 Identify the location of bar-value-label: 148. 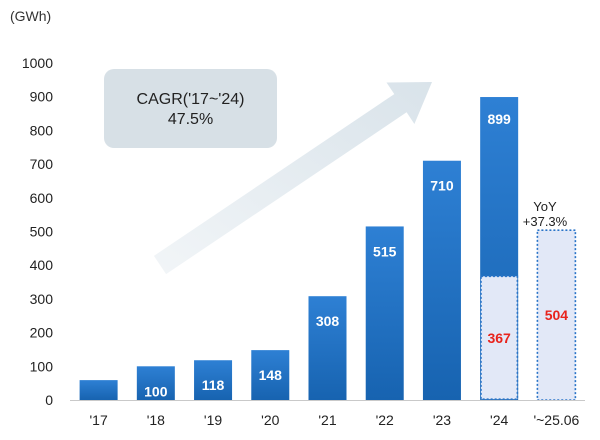
(271, 375).